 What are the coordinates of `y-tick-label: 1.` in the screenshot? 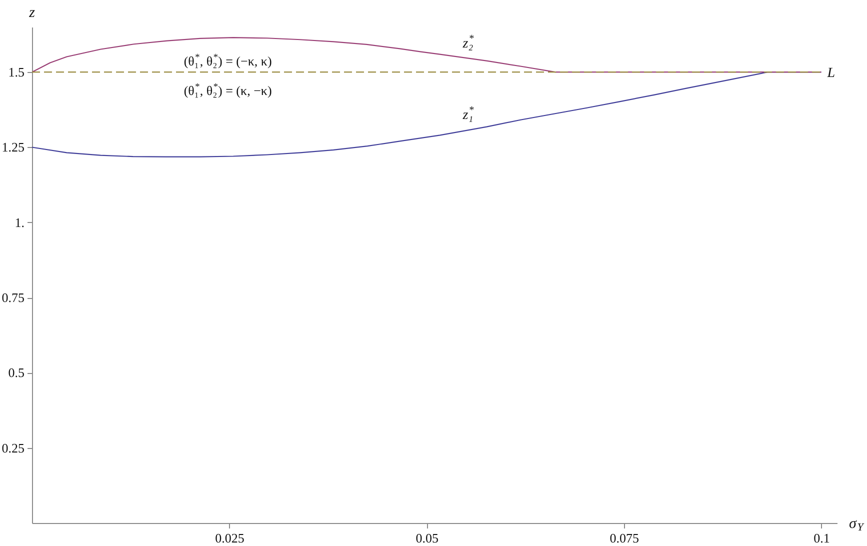 It's located at (19, 222).